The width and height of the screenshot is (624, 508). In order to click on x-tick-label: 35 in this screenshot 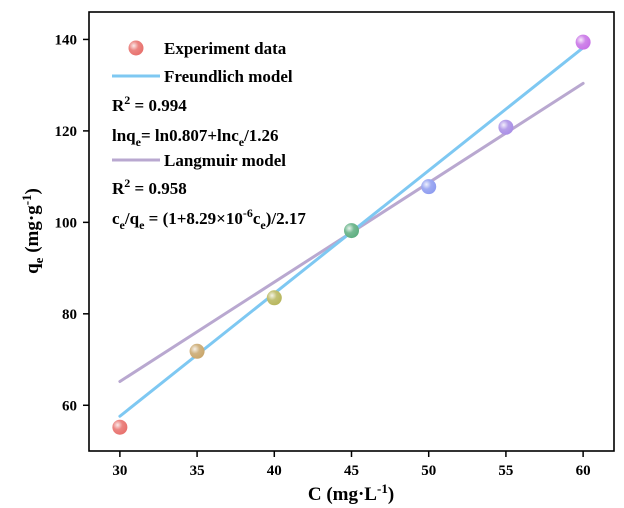, I will do `click(197, 471)`.